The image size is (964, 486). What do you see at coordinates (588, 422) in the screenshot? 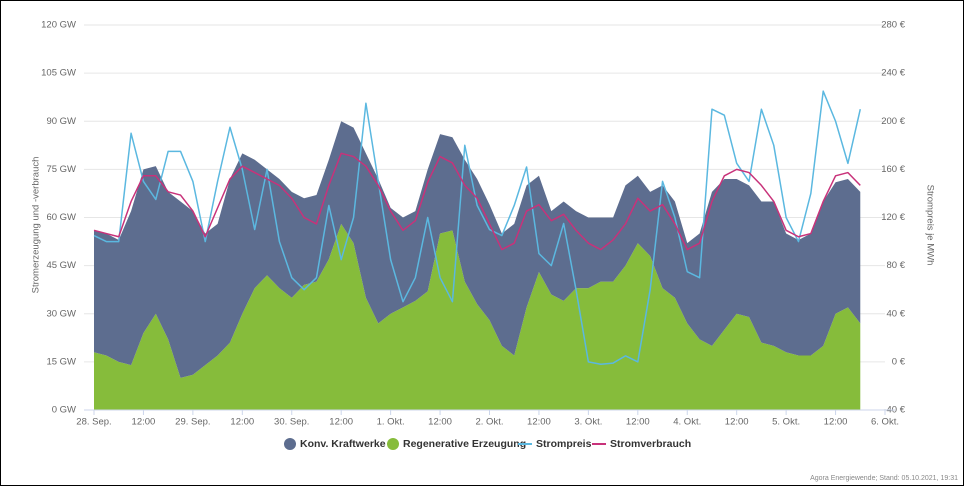
I see `x-tick-label: 3. Okt.` at bounding box center [588, 422].